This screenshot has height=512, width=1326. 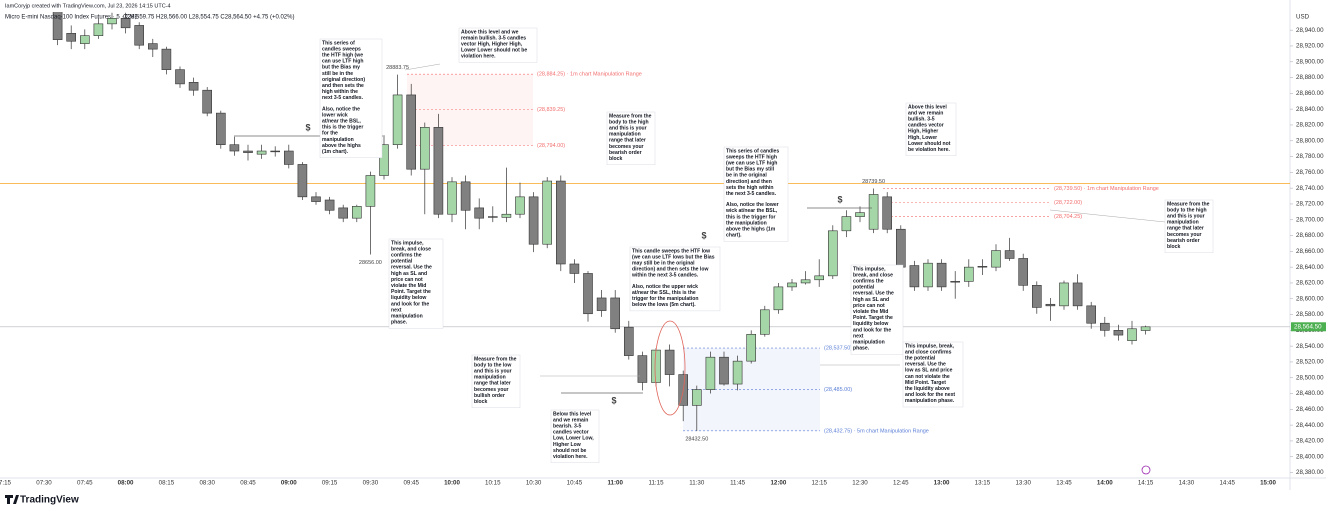 What do you see at coordinates (452, 483) in the screenshot?
I see `x-tick-label: 10:00` at bounding box center [452, 483].